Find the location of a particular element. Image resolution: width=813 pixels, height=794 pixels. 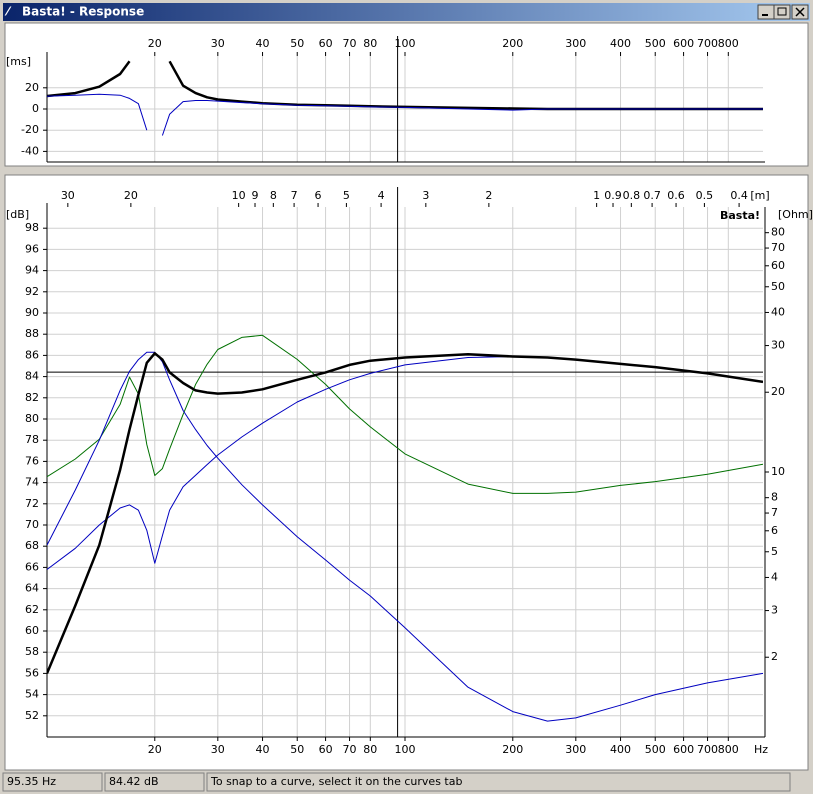

y2-axis-label: [Ohm] is located at coordinates (795, 214).